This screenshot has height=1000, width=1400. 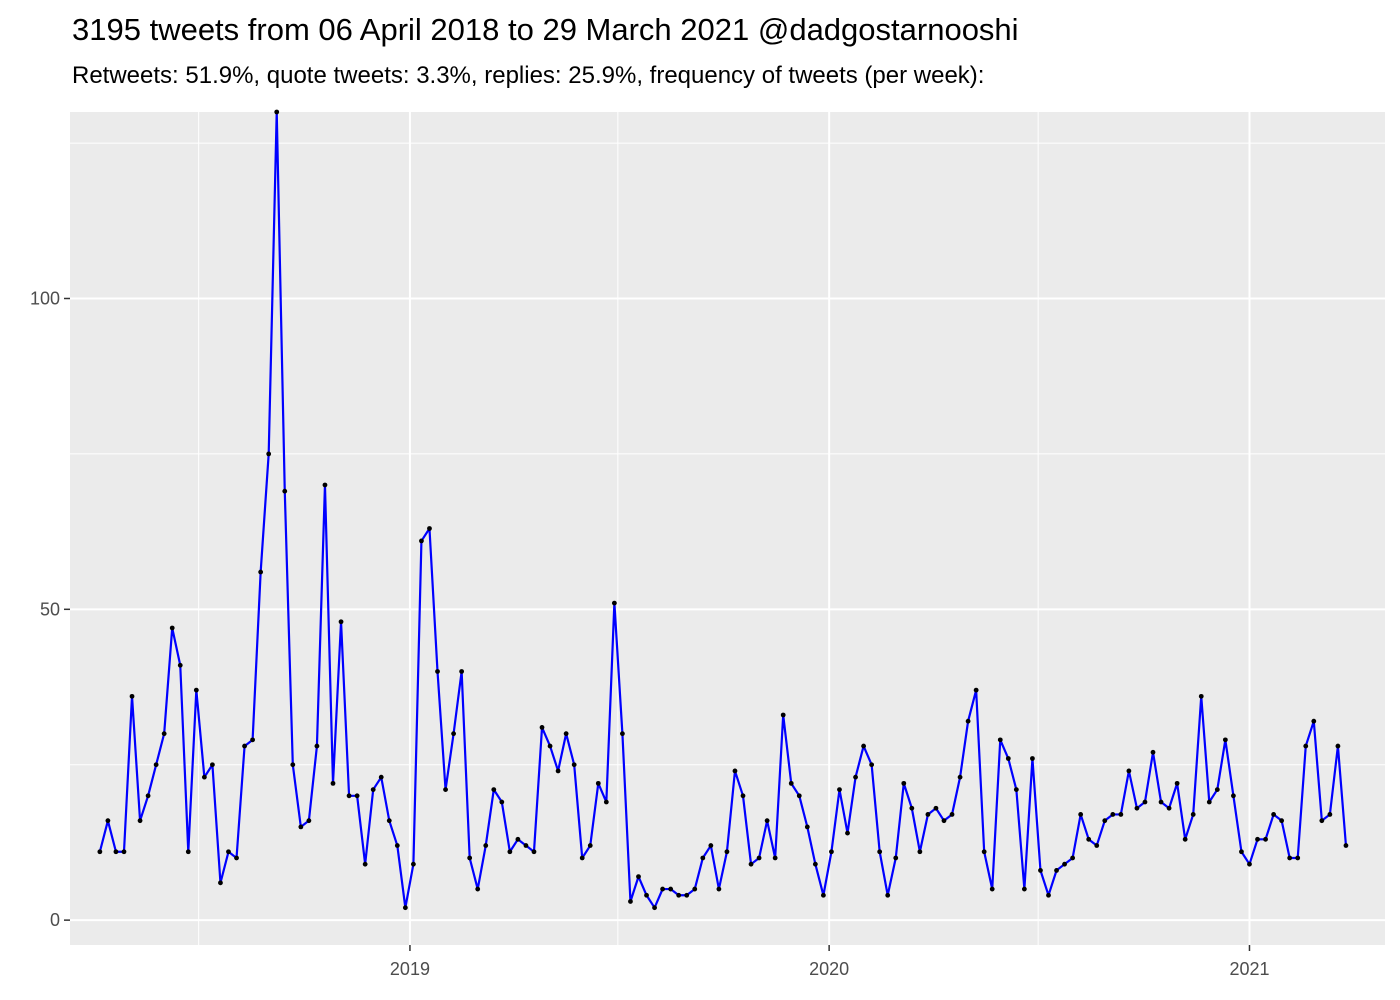 I want to click on x-tick-label: 2019, so click(x=410, y=969).